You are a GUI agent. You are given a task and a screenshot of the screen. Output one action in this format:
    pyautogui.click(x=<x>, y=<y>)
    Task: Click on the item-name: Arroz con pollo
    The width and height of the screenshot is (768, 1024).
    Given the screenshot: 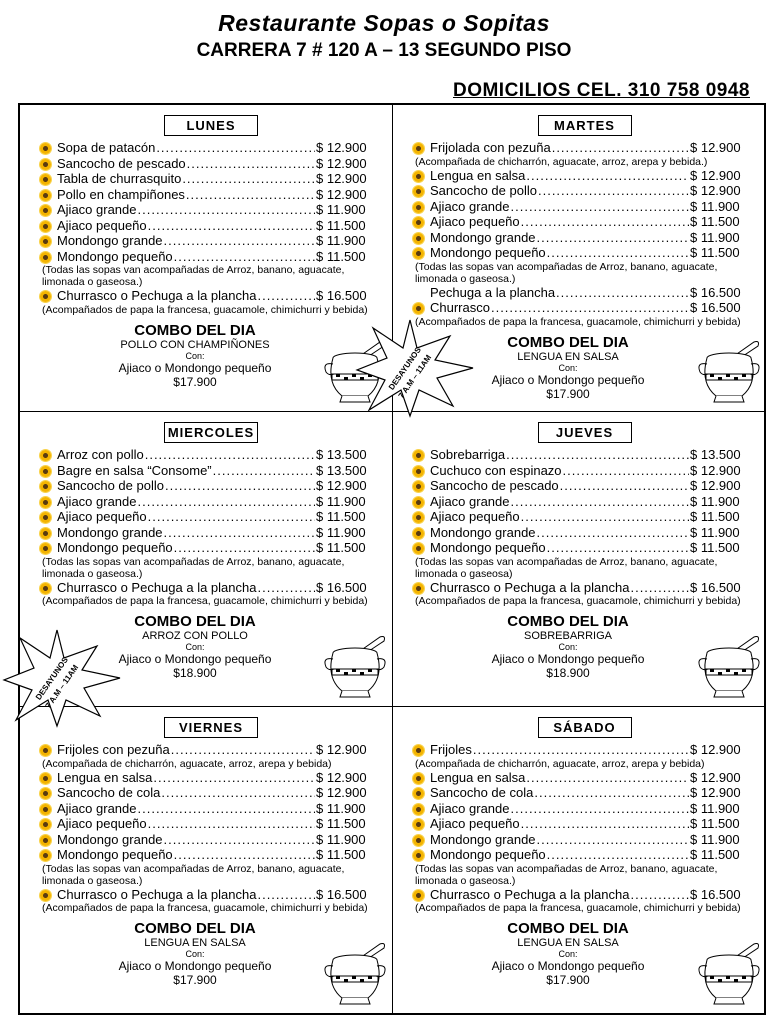 What is the action you would take?
    pyautogui.click(x=100, y=454)
    